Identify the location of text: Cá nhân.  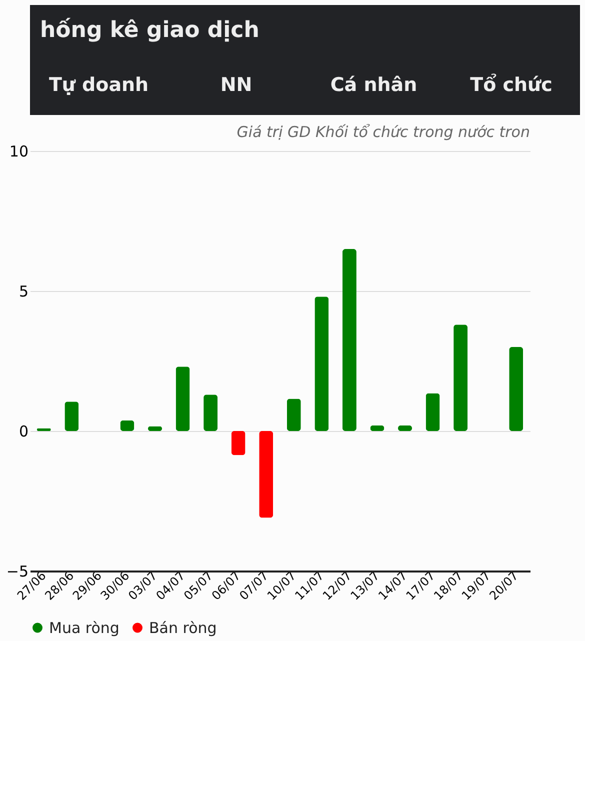
(374, 85).